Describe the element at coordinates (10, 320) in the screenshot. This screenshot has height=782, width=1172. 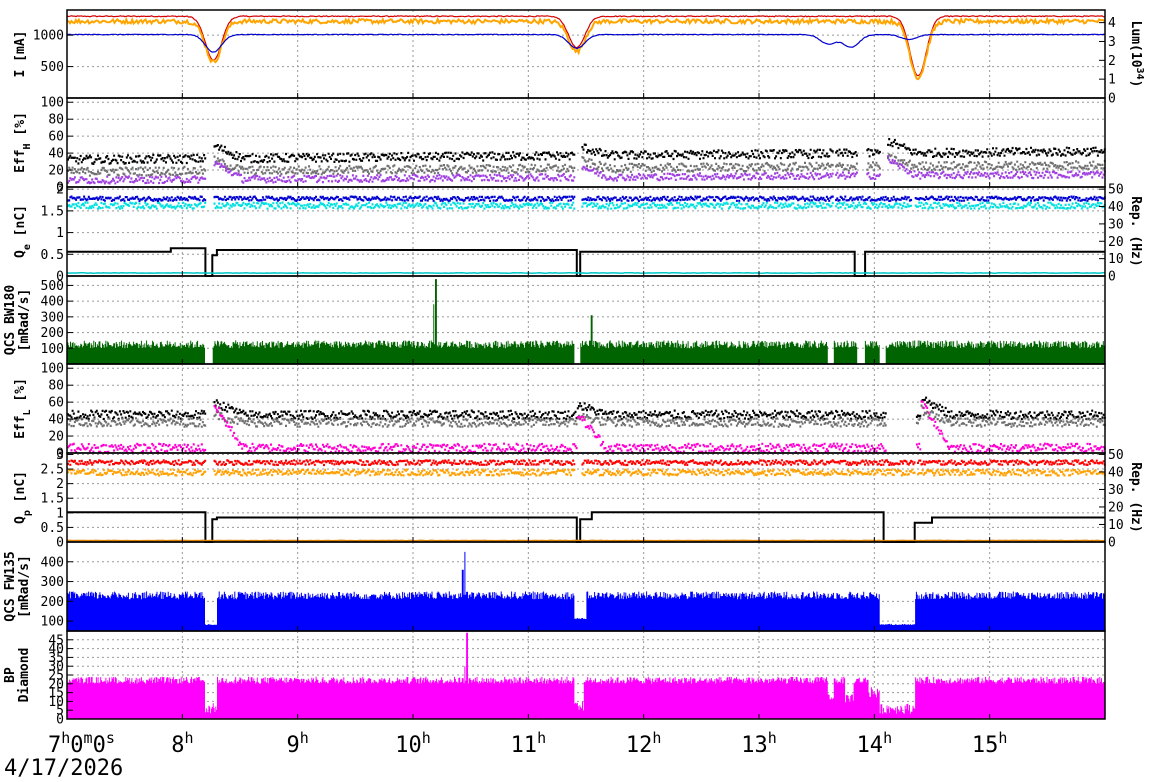
I see `y-axis-label: QCS BW180` at that location.